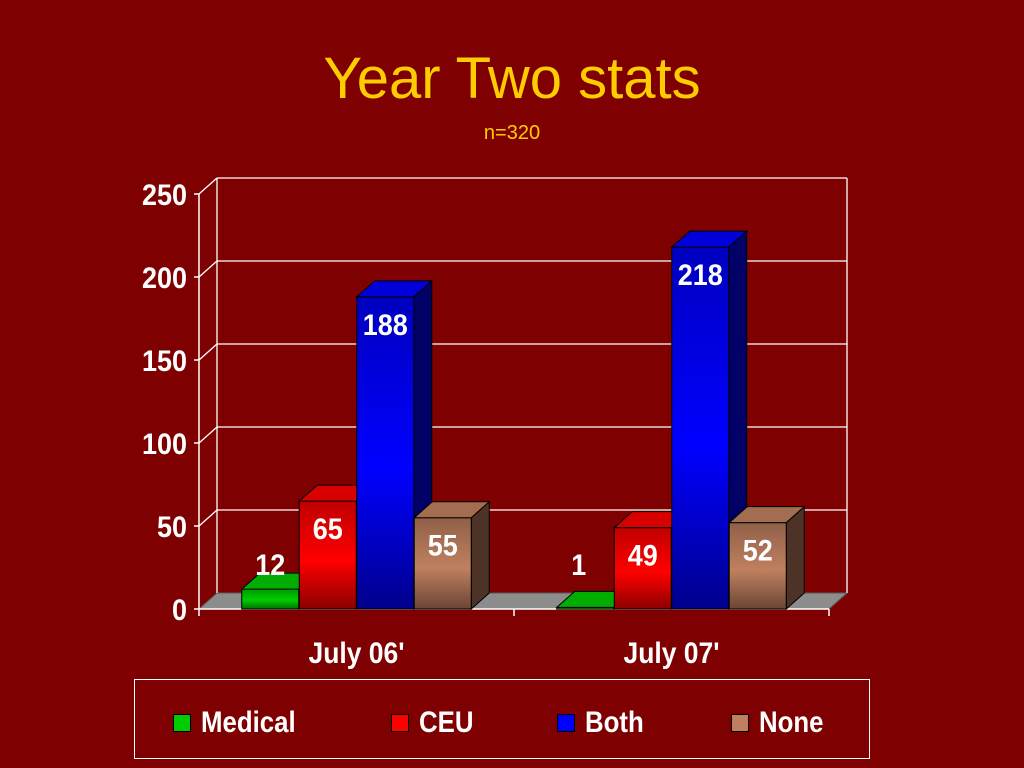  Describe the element at coordinates (502, 719) in the screenshot. I see `legend: Medical CEU Both None` at that location.